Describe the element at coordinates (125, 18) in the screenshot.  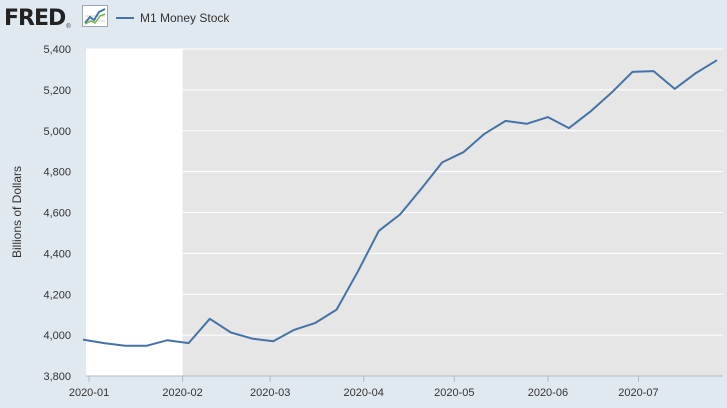
I see `legend-line-swatch` at that location.